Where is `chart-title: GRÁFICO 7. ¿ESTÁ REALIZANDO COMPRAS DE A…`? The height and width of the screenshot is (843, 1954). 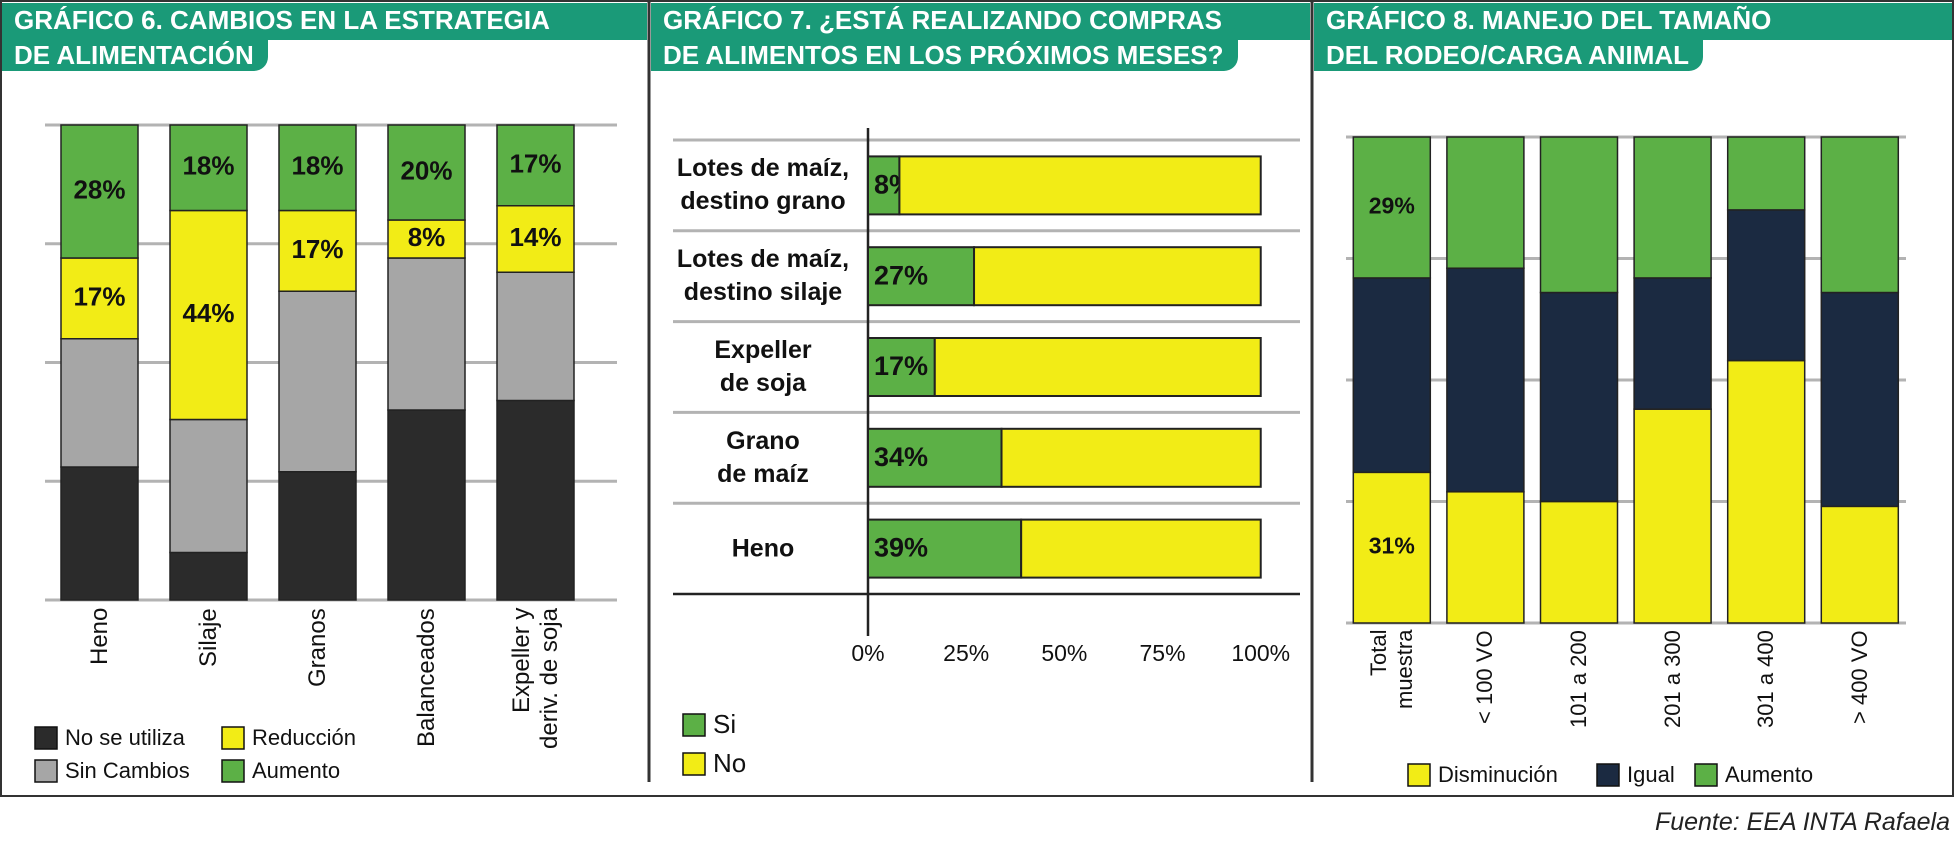
chart-title: GRÁFICO 7. ¿ESTÁ REALIZANDO COMPRAS DE A… is located at coordinates (980, 38).